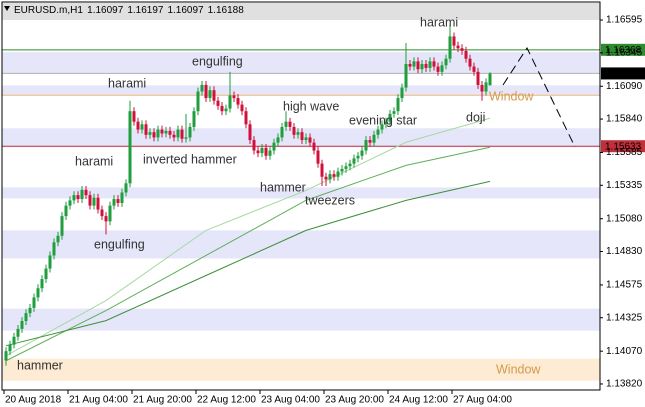 This screenshot has width=645, height=407. I want to click on level-label: 1.16368, so click(623, 50).